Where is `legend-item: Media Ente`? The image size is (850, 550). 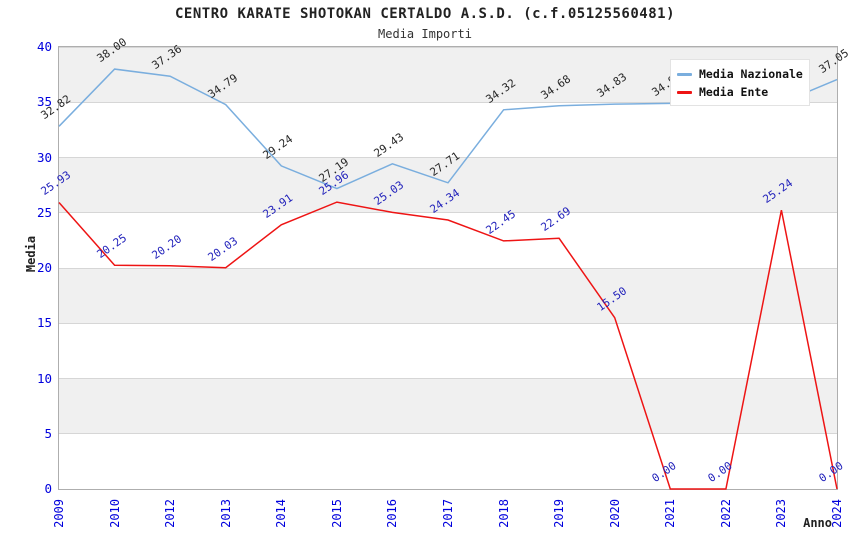 legend-item: Media Ente is located at coordinates (740, 92).